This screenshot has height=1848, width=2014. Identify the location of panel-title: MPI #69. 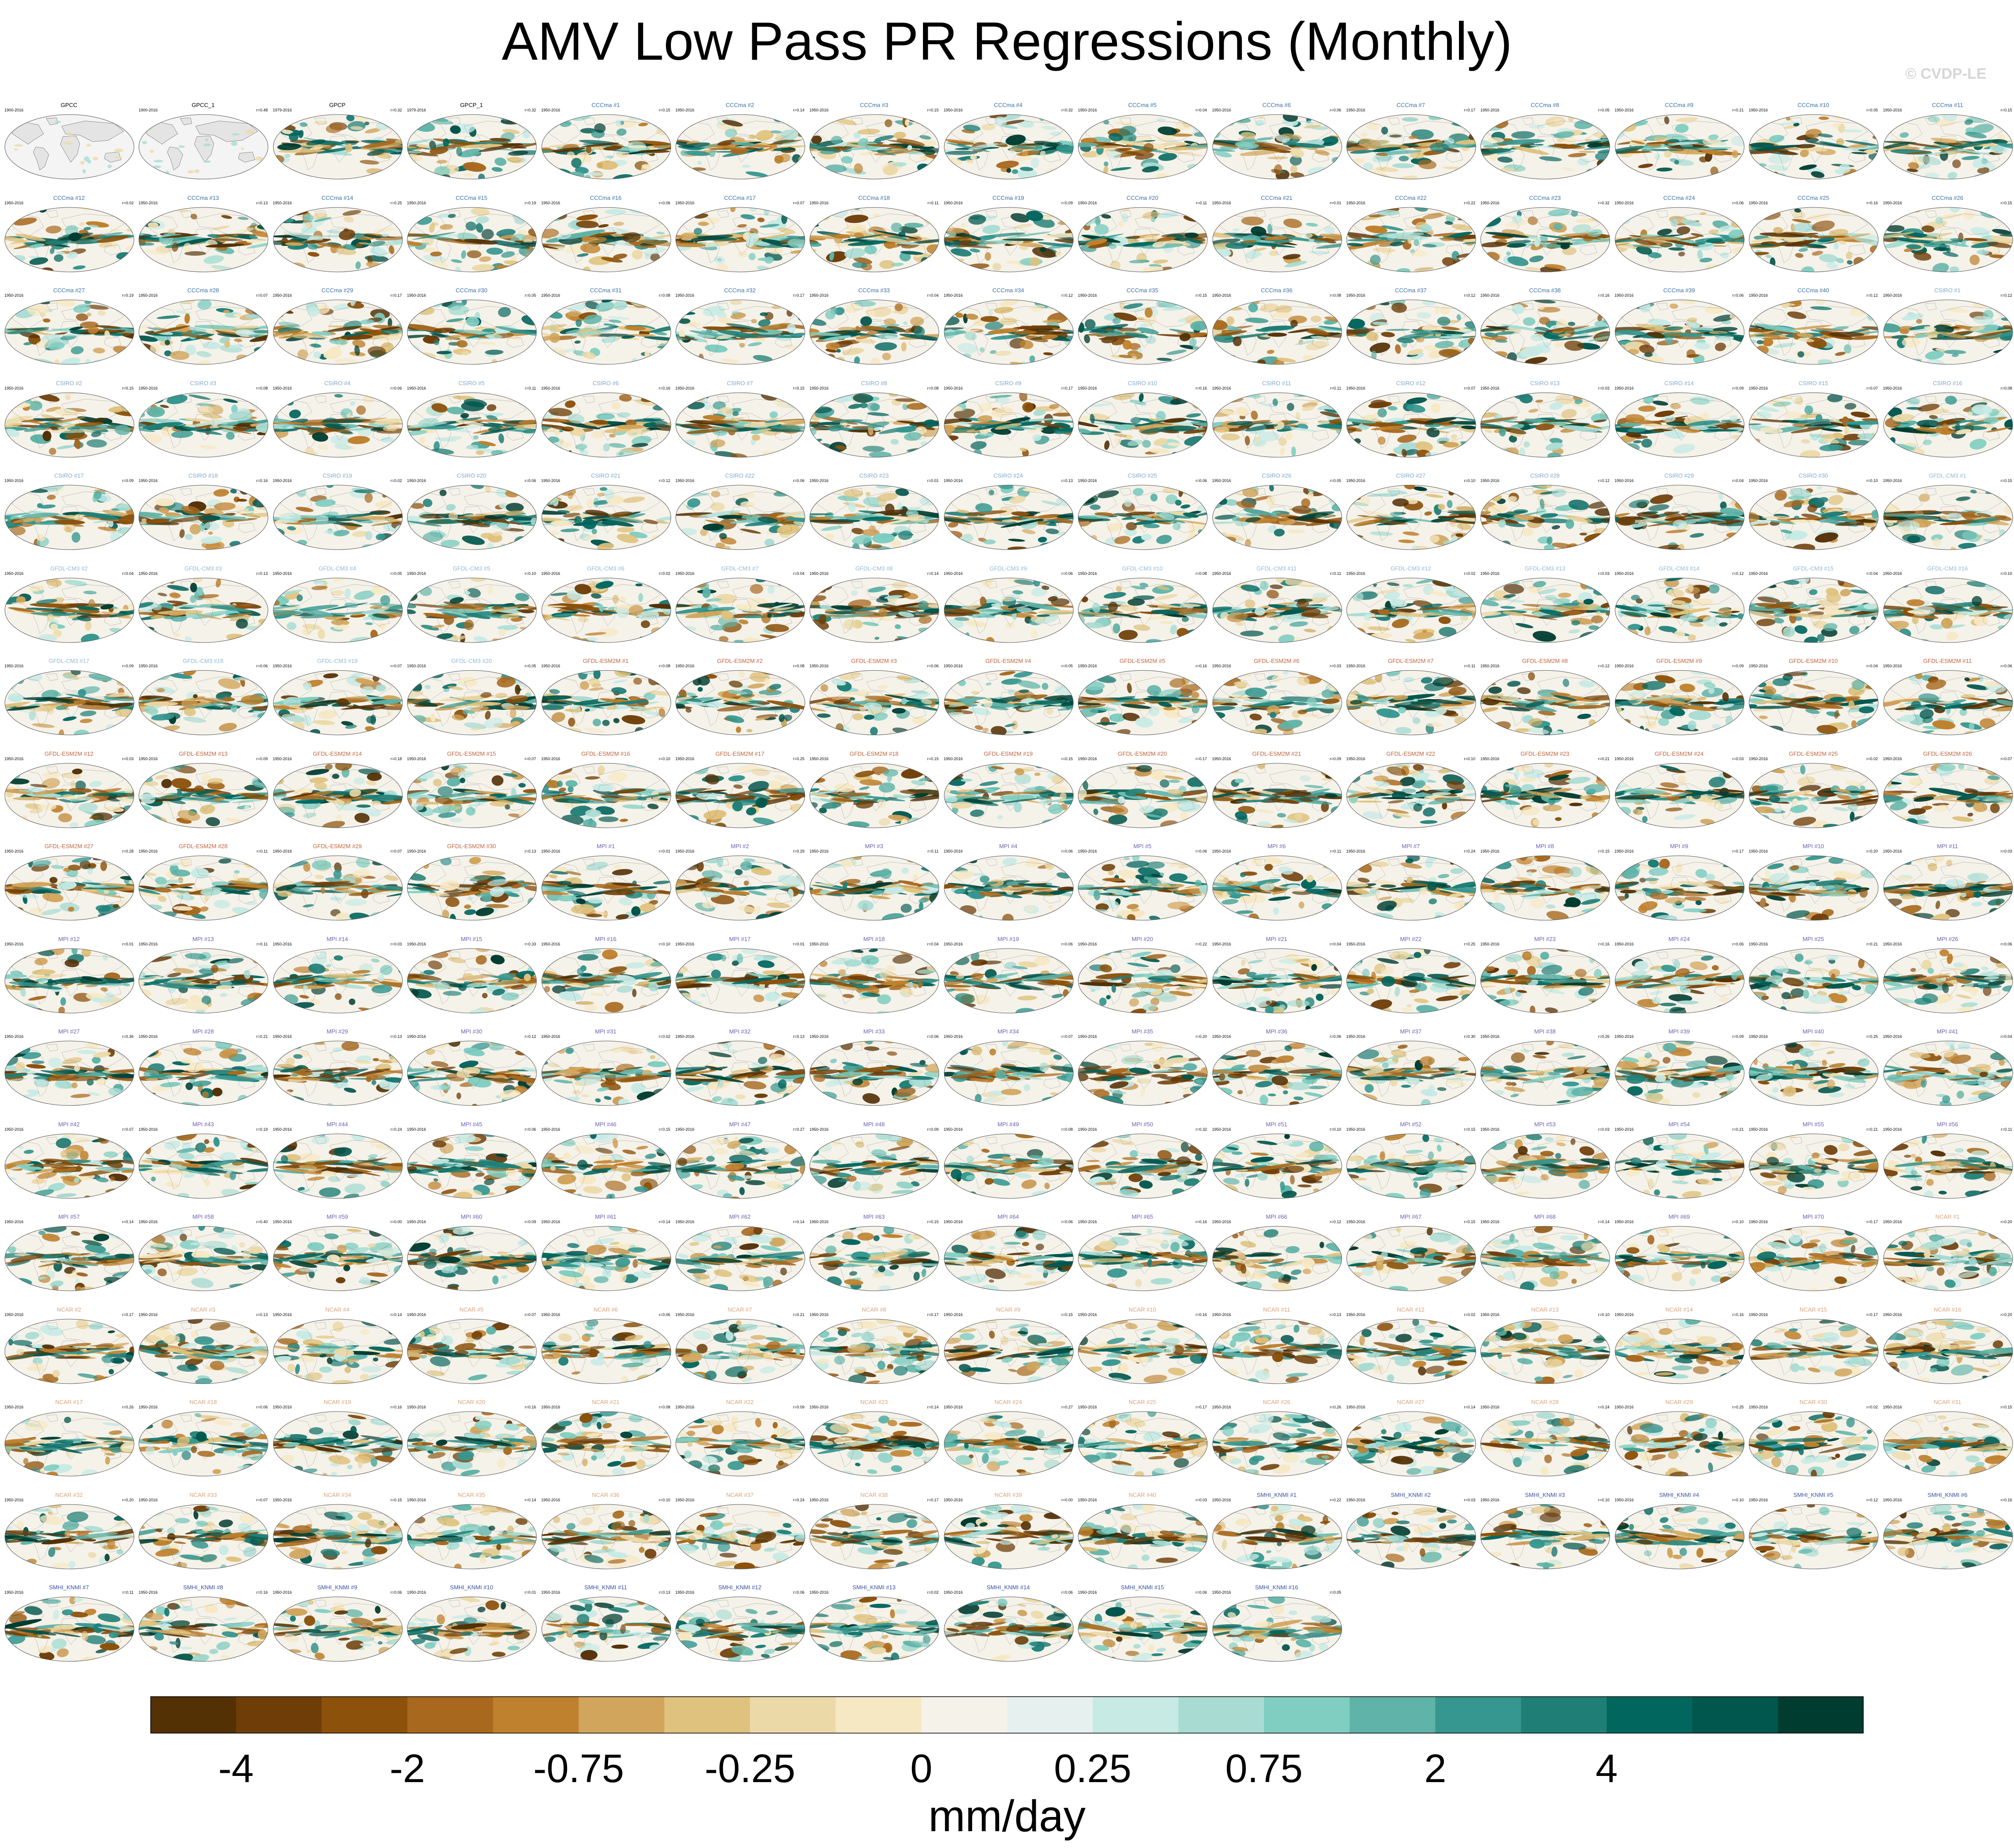
(1679, 1217).